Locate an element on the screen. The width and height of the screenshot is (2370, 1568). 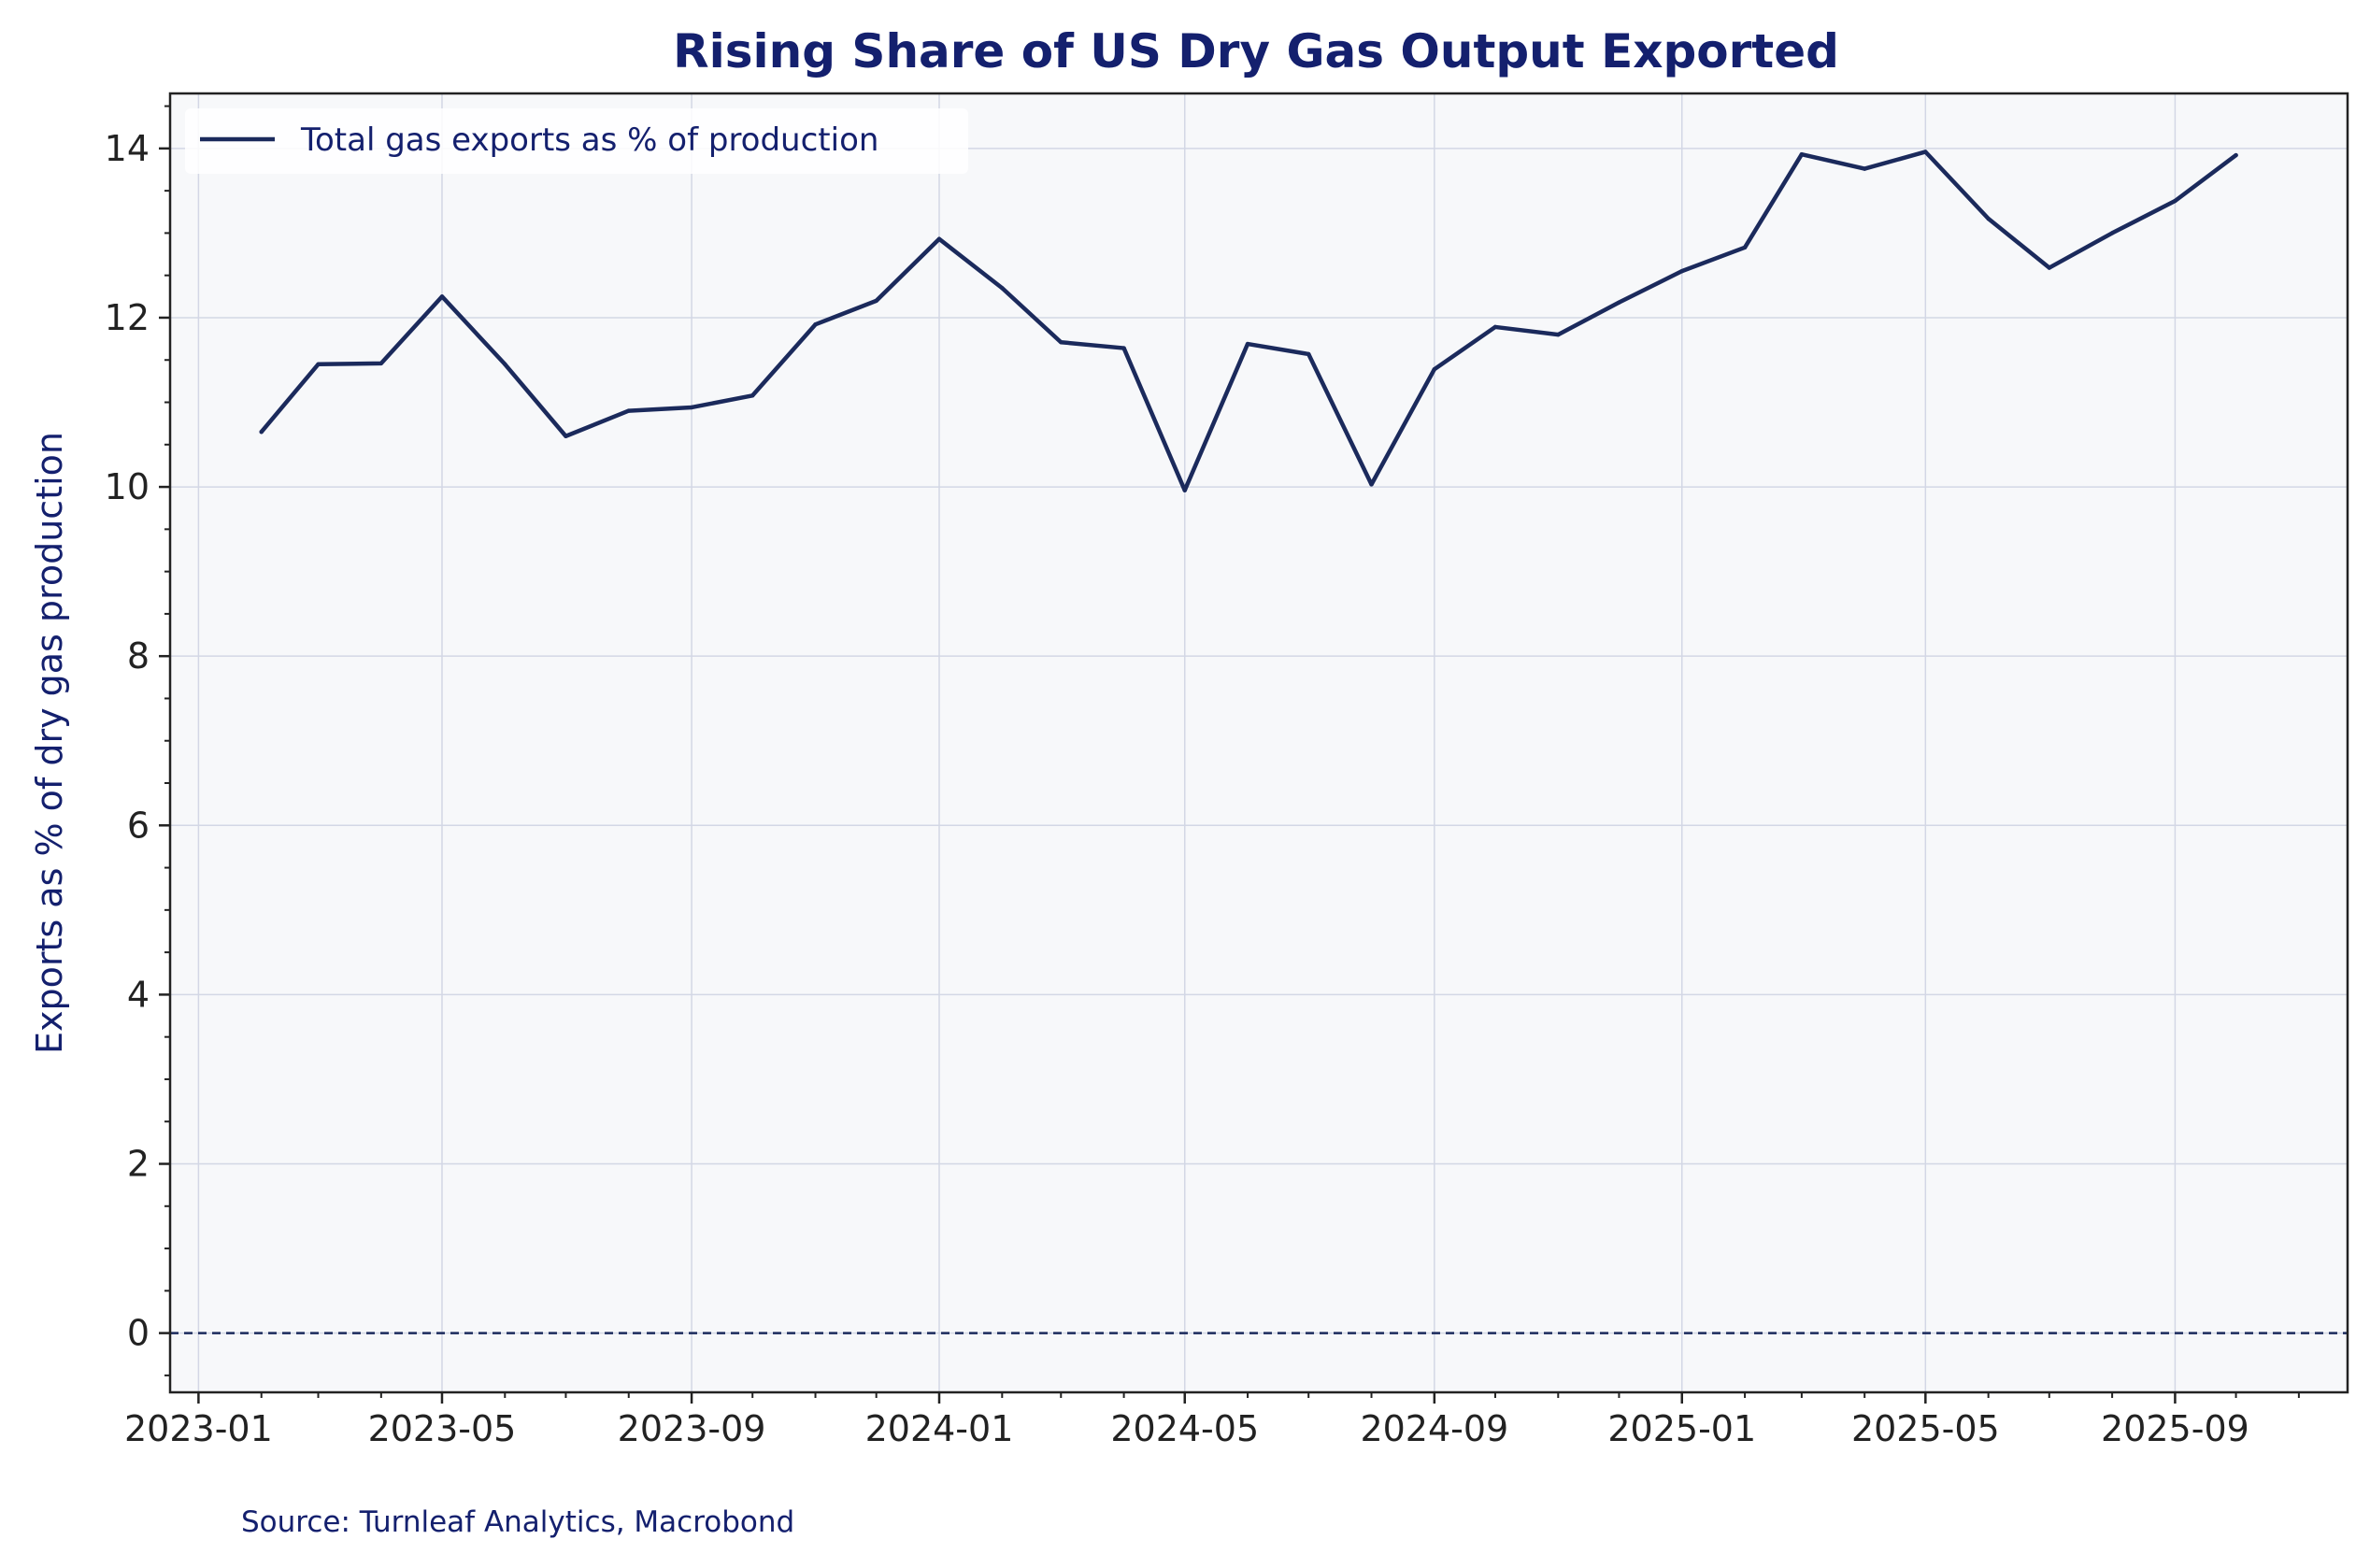
x-tick-label: 2024-09 is located at coordinates (1434, 1428).